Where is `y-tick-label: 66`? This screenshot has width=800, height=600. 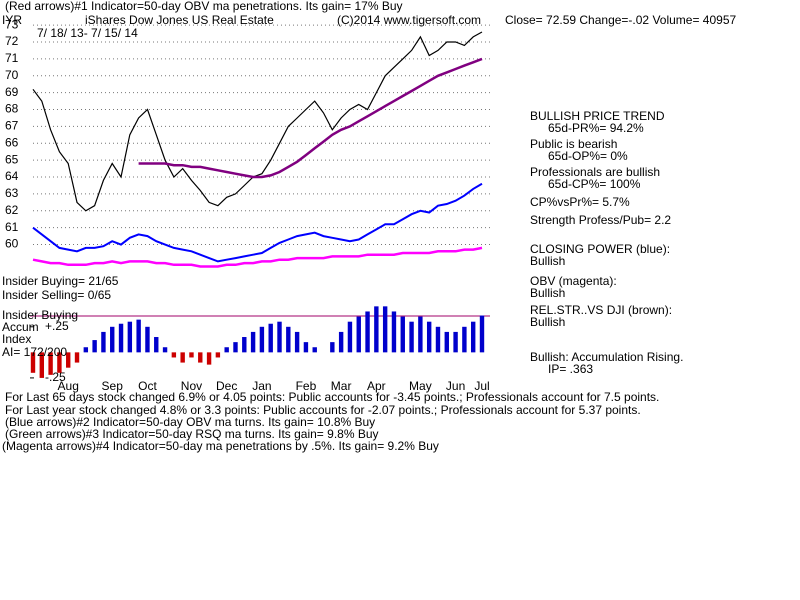 y-tick-label: 66 is located at coordinates (12, 142).